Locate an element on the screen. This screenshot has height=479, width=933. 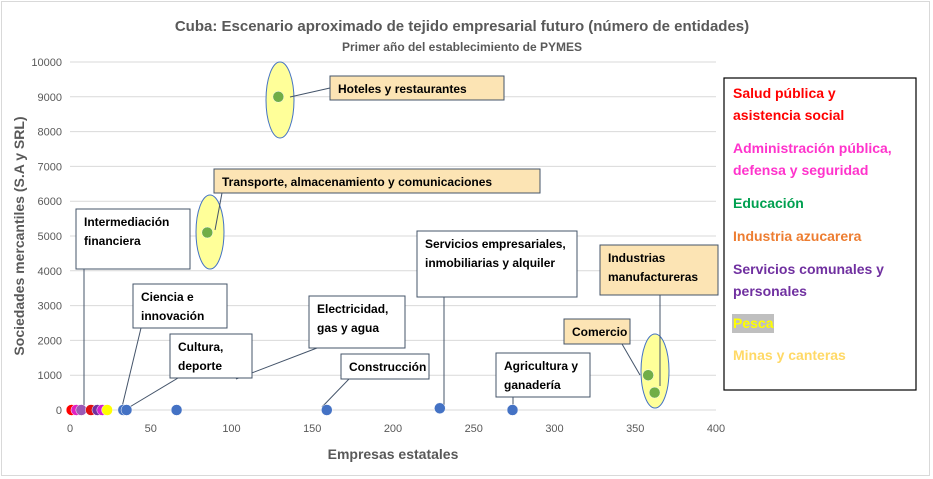
x-tick-label: 150 is located at coordinates (312, 429).